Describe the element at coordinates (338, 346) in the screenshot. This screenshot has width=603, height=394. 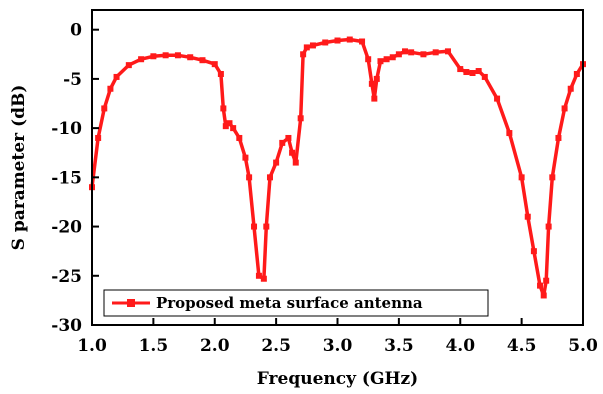
I see `x-tick-label: 3.0` at that location.